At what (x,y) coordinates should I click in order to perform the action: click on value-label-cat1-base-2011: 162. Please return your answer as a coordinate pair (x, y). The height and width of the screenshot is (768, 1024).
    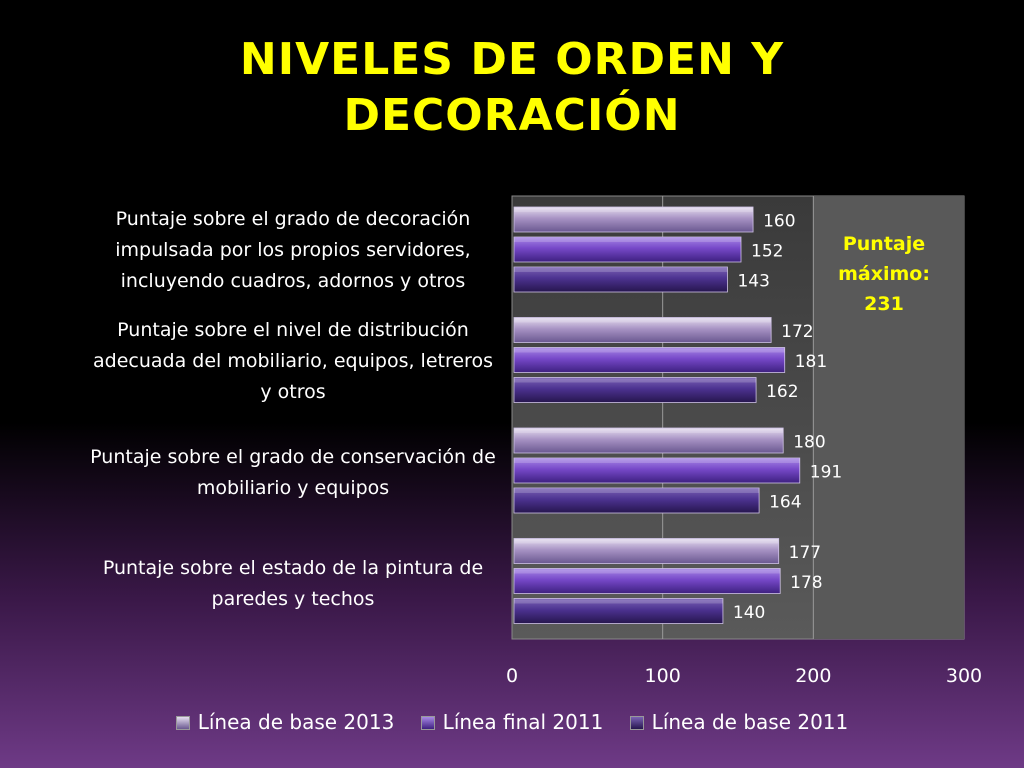
    Looking at the image, I should click on (782, 392).